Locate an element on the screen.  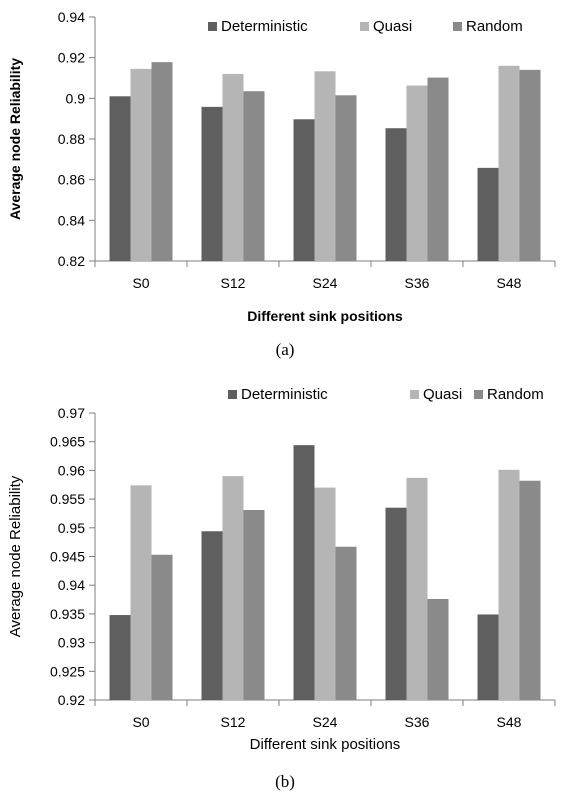
y-tick-label: 0.82 is located at coordinates (71, 261).